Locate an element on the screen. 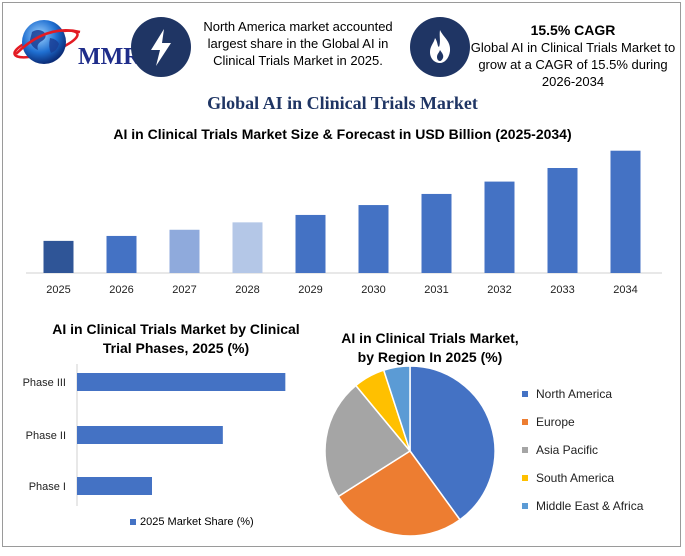 The width and height of the screenshot is (685, 556). x-tick-label: 2026 is located at coordinates (121, 290).